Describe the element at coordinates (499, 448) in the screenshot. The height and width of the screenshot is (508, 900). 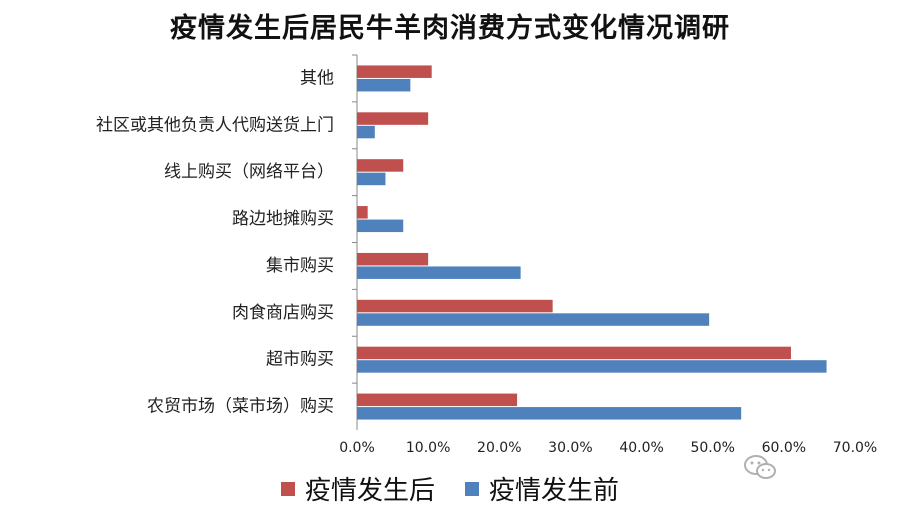
I see `x-tick-label: 20.0%` at that location.